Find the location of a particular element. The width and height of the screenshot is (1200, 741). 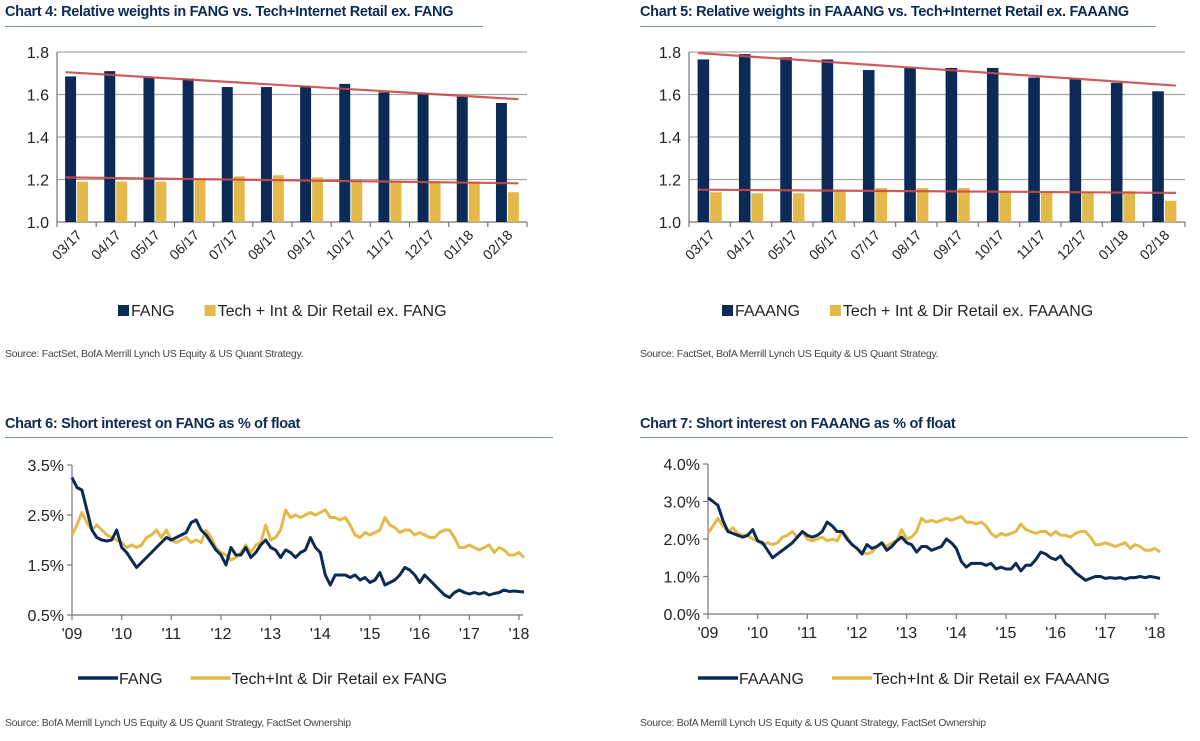

y-tick-label: 3.0% is located at coordinates (682, 503).